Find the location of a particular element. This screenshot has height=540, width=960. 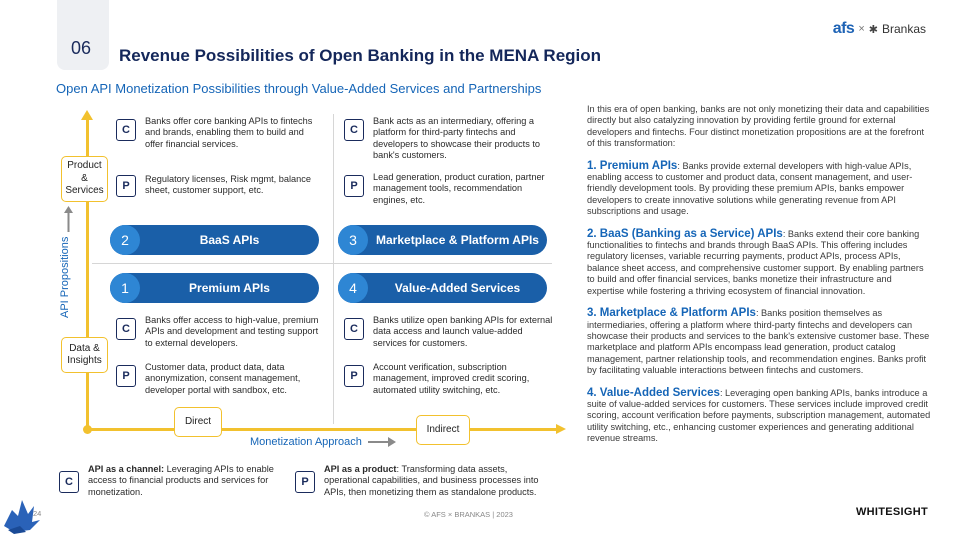

whitesight-logo: WHITESIGHT is located at coordinates (891, 512).